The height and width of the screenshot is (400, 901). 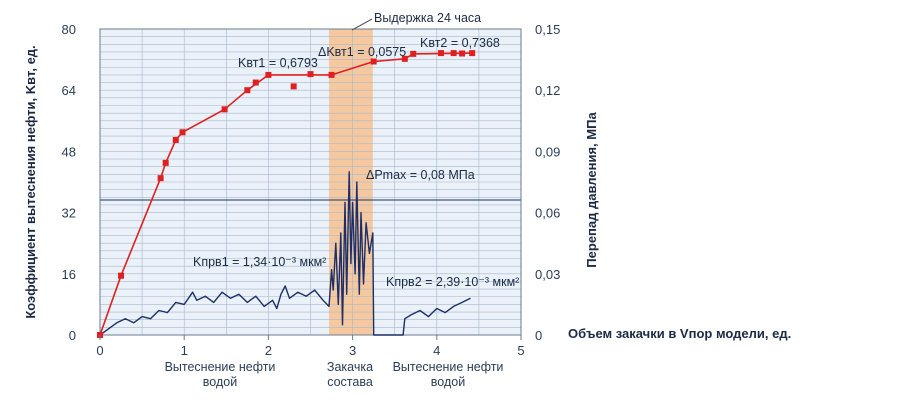 I want to click on annotation-dkvt: ΔKвт1 = 0,0575, so click(x=362, y=52).